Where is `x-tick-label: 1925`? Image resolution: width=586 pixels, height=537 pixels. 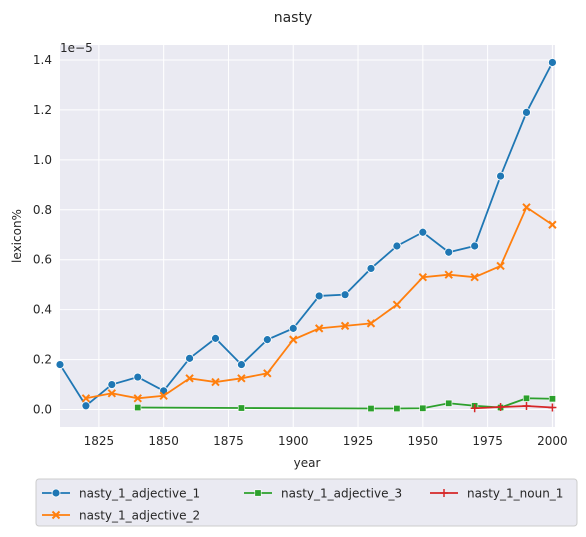
x-tick-label: 1925 is located at coordinates (358, 441).